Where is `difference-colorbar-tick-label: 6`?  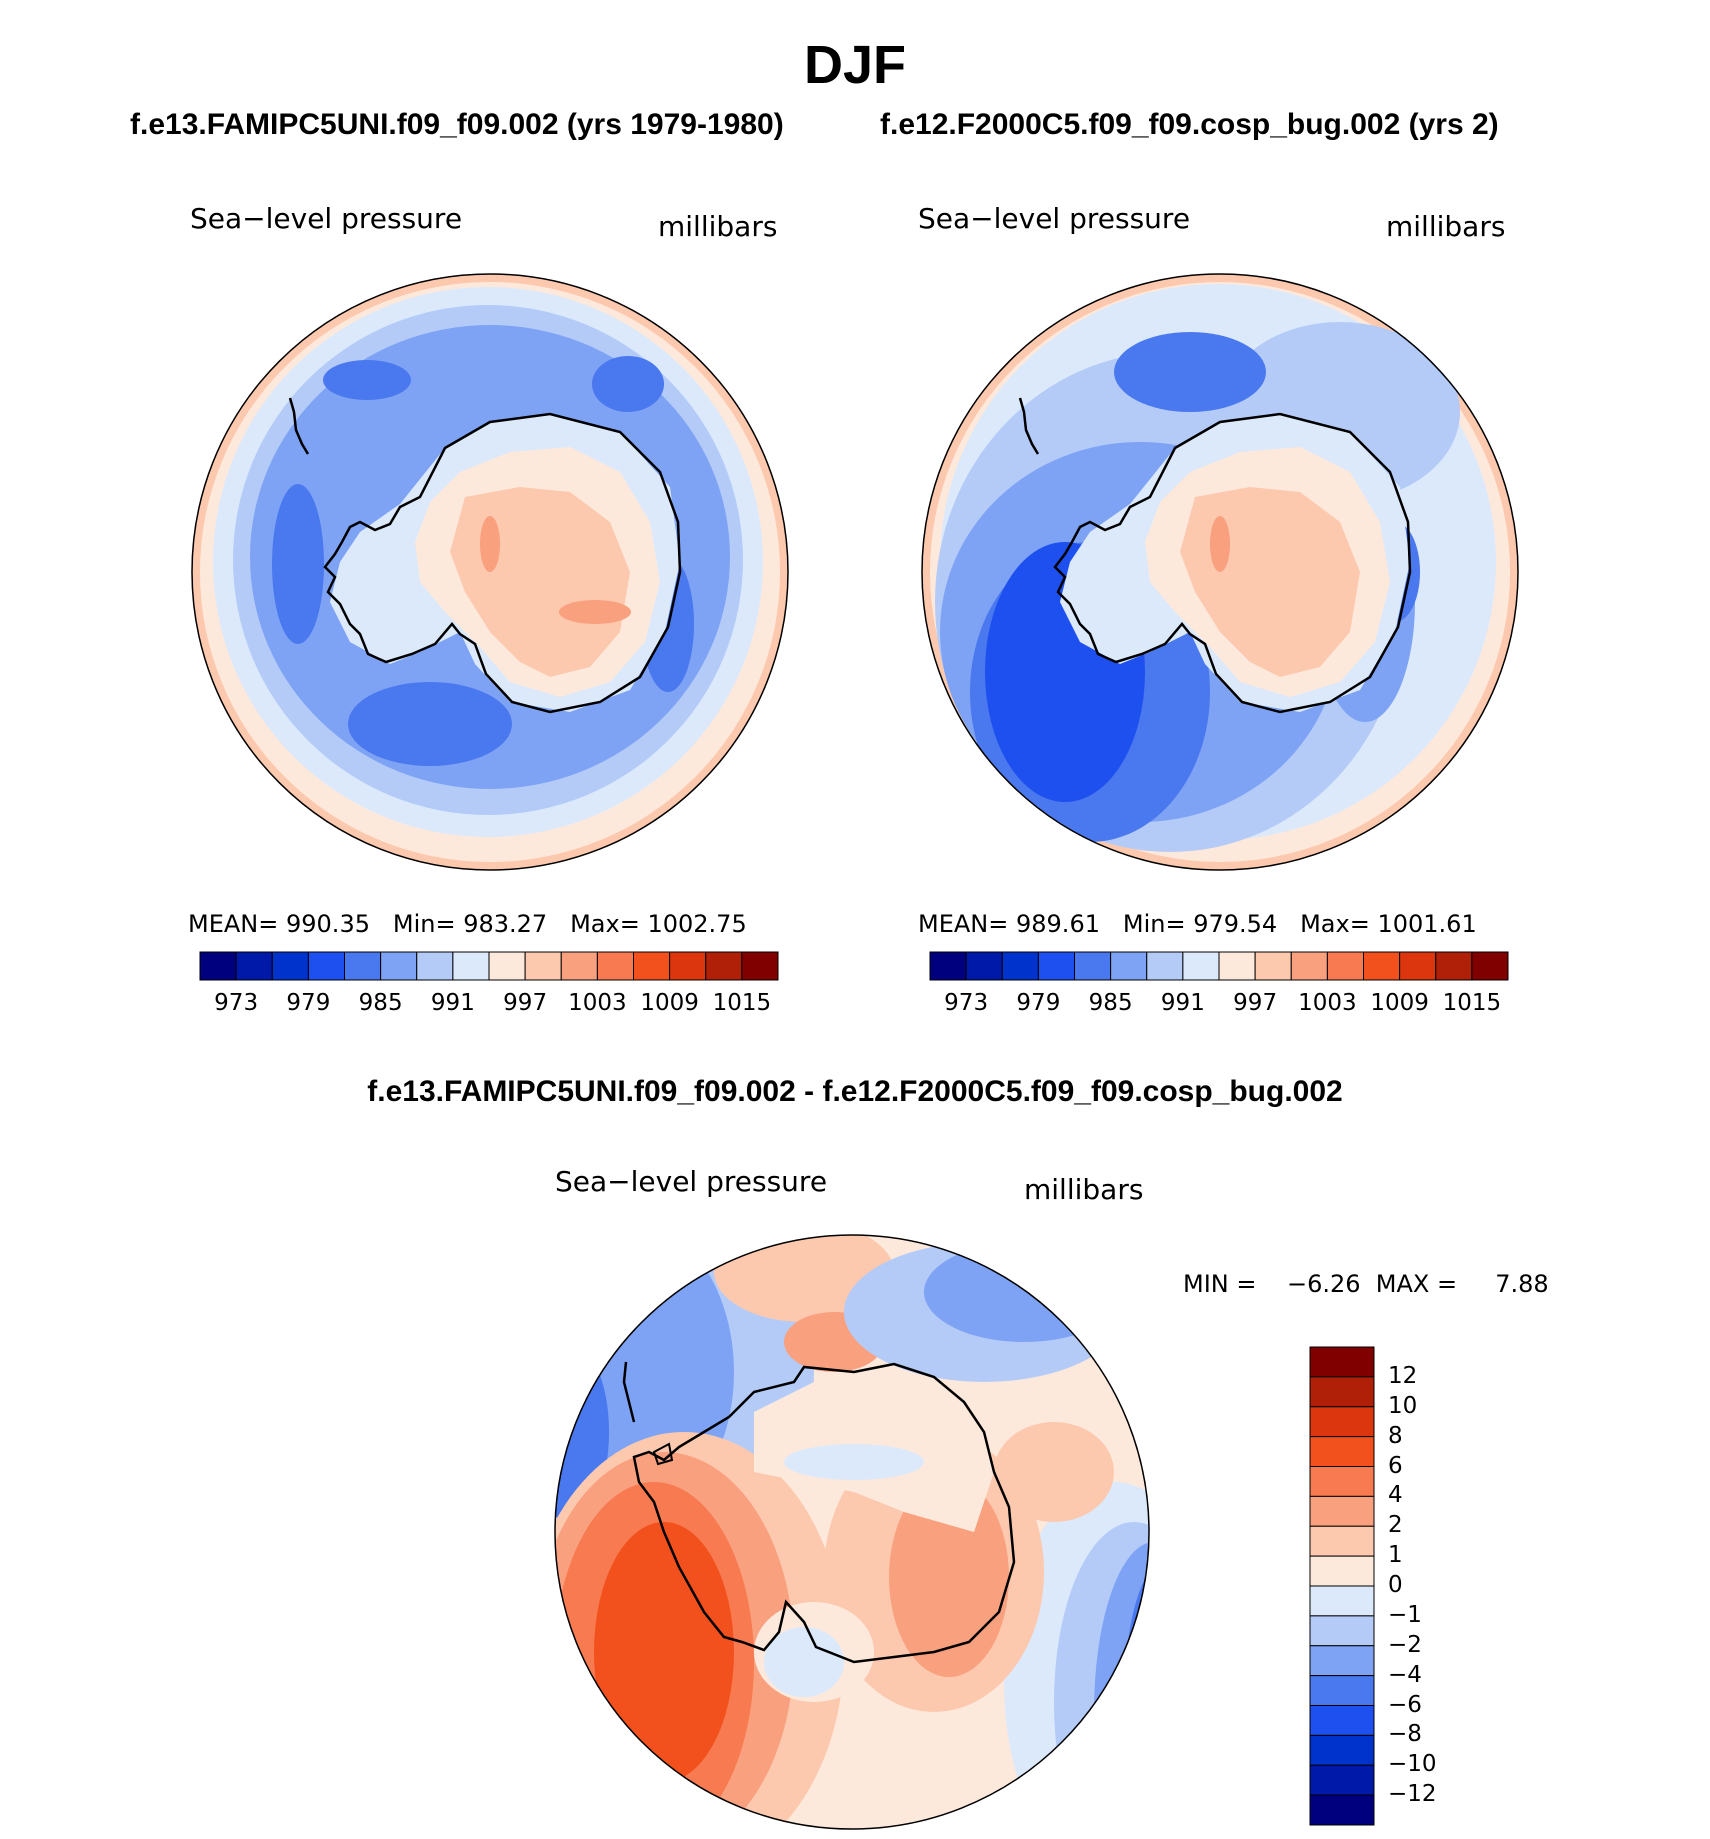 difference-colorbar-tick-label: 6 is located at coordinates (1395, 1465).